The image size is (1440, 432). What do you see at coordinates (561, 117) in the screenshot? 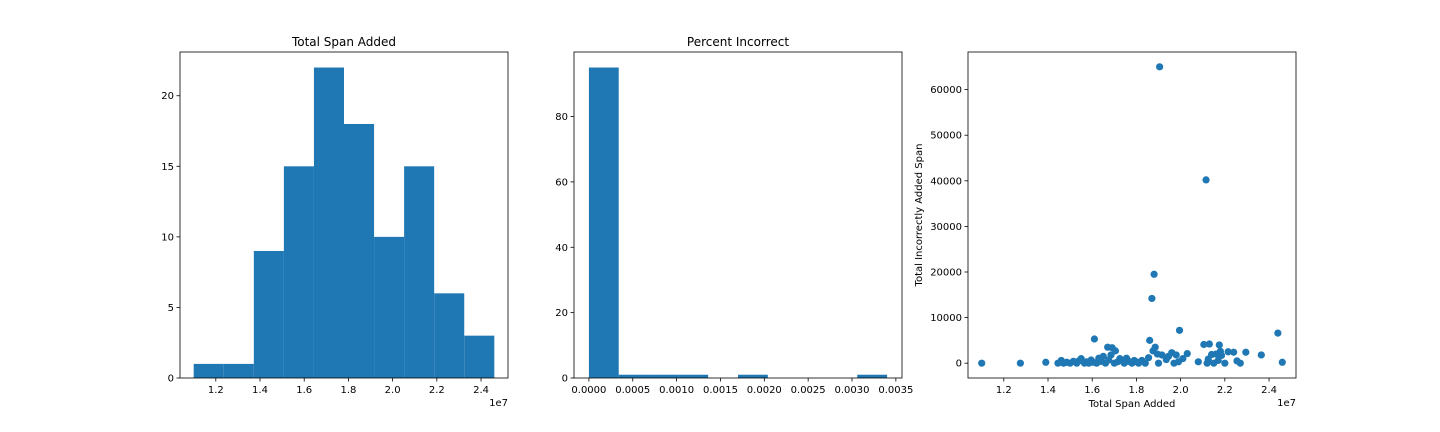
I see `y-tick-label: 80` at bounding box center [561, 117].